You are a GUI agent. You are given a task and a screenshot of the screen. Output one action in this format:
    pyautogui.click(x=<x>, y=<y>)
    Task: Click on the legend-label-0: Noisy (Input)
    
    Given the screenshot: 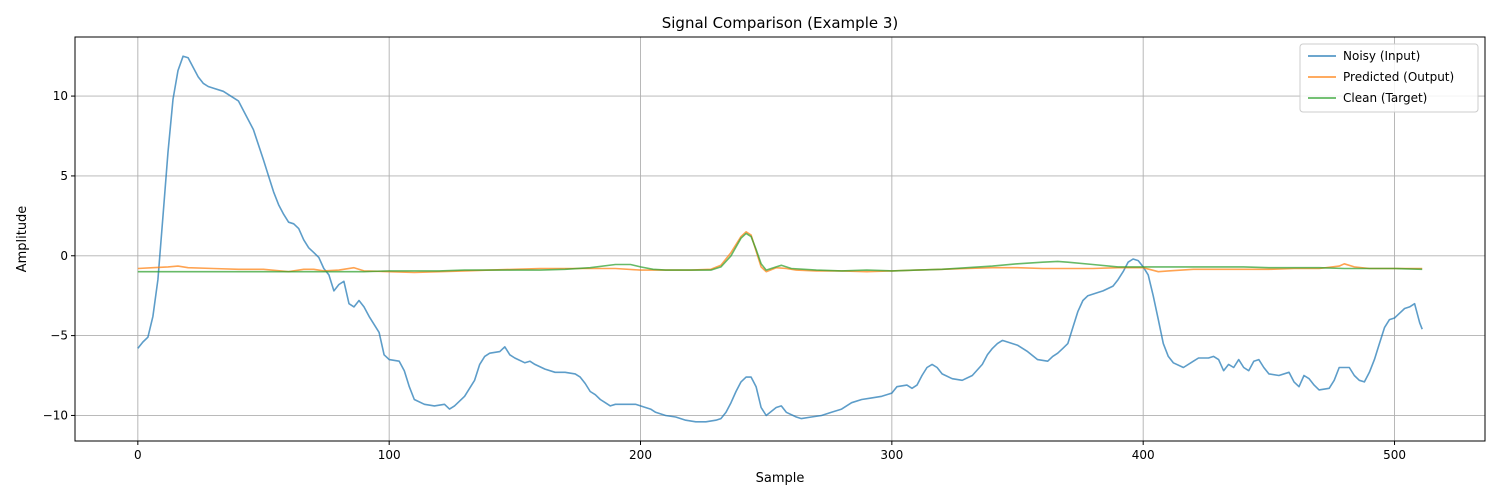 What is the action you would take?
    pyautogui.click(x=1381, y=56)
    